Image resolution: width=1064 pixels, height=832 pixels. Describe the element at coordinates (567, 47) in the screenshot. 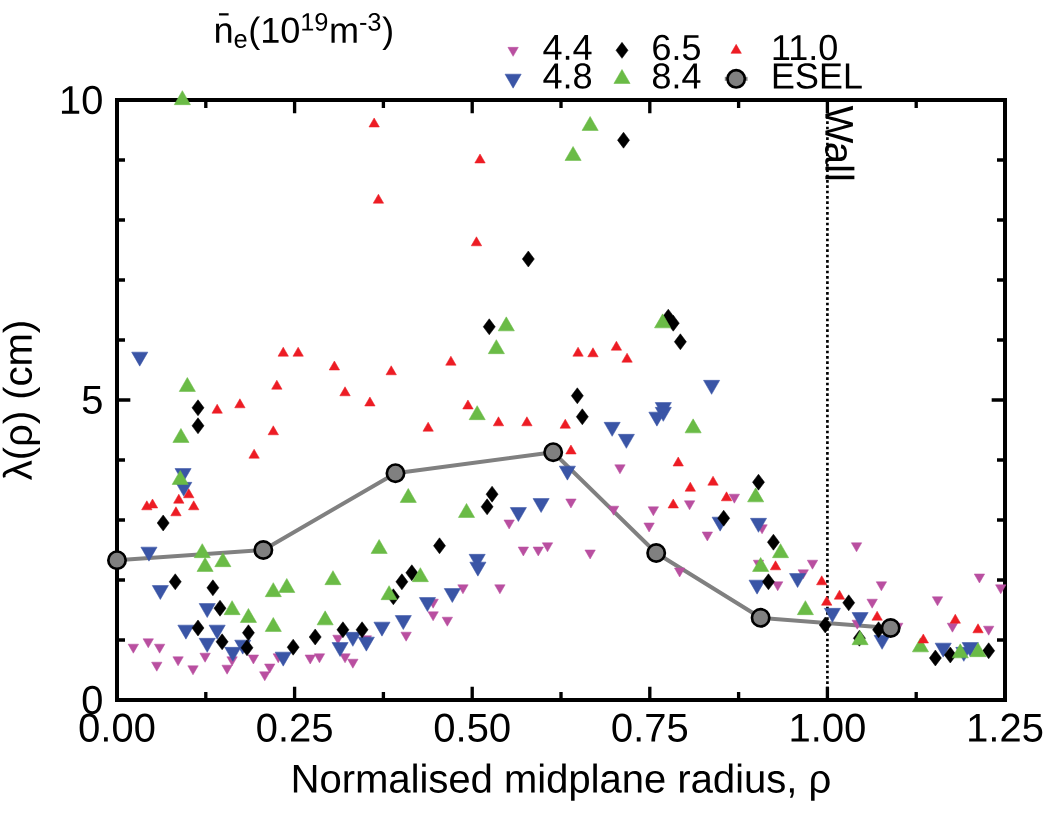

I see `legend-label: 4.4` at that location.